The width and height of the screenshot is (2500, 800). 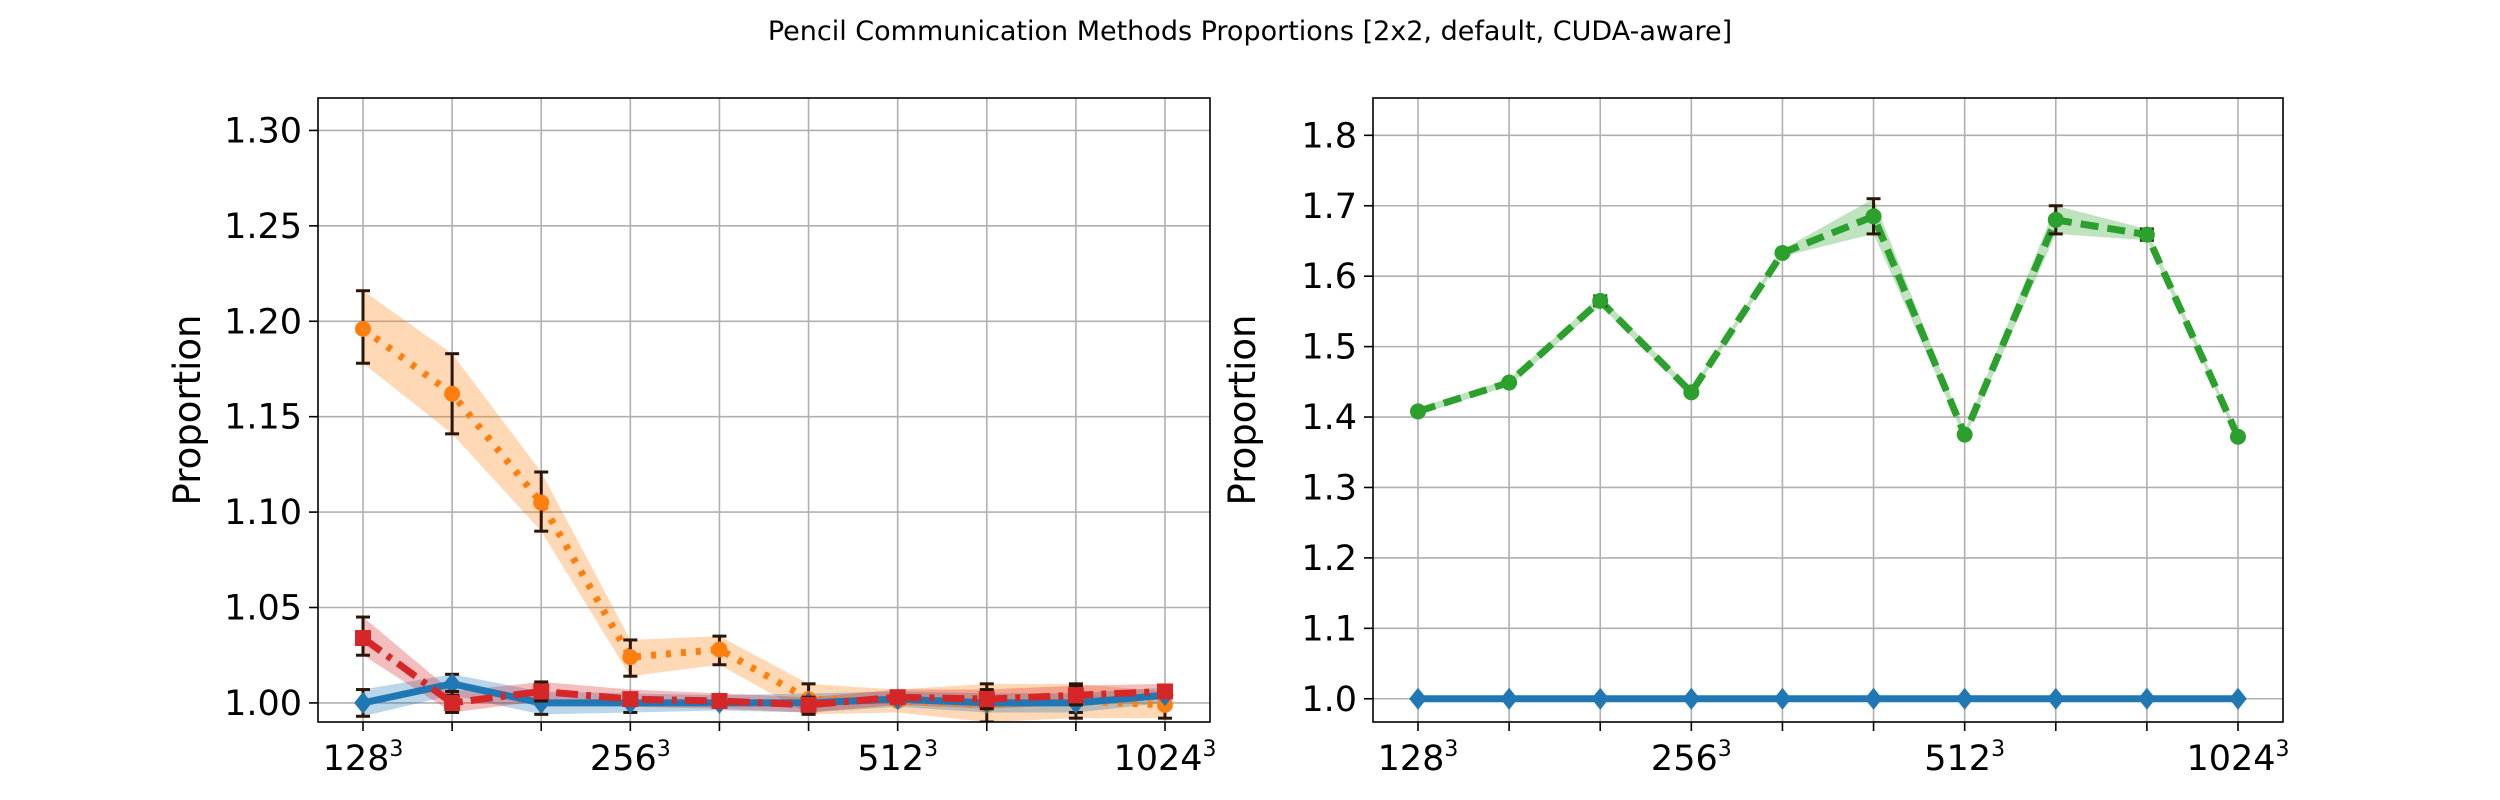 What do you see at coordinates (1329, 488) in the screenshot?
I see `y-tick-label: 1.3` at bounding box center [1329, 488].